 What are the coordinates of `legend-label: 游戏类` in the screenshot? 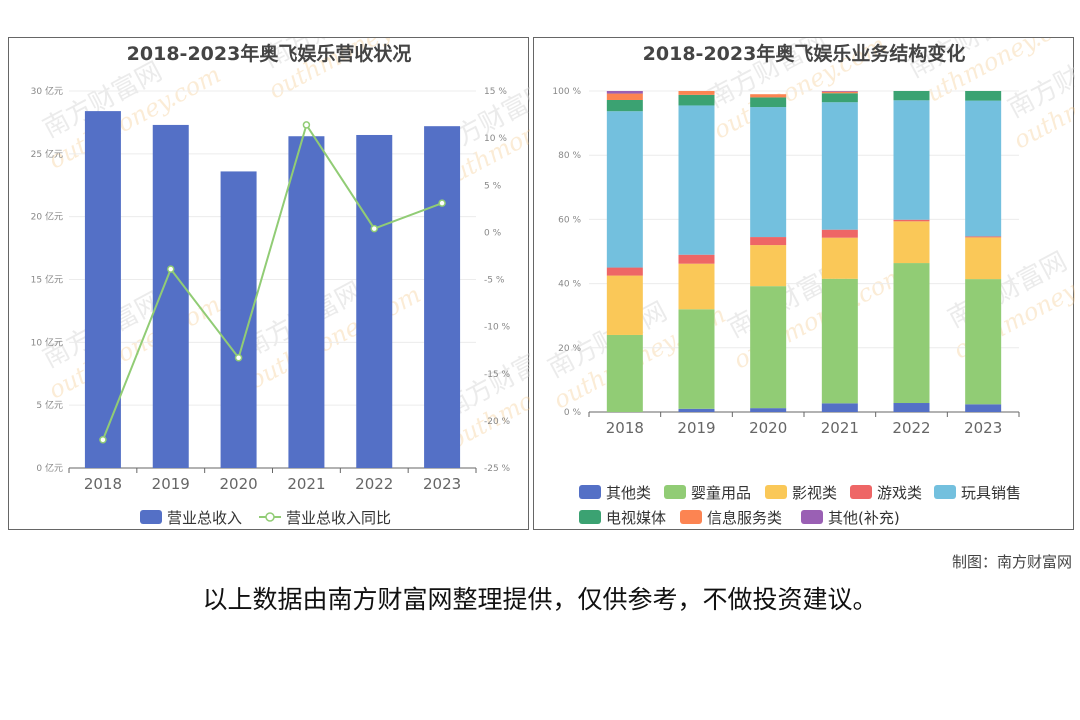 It's located at (899, 493).